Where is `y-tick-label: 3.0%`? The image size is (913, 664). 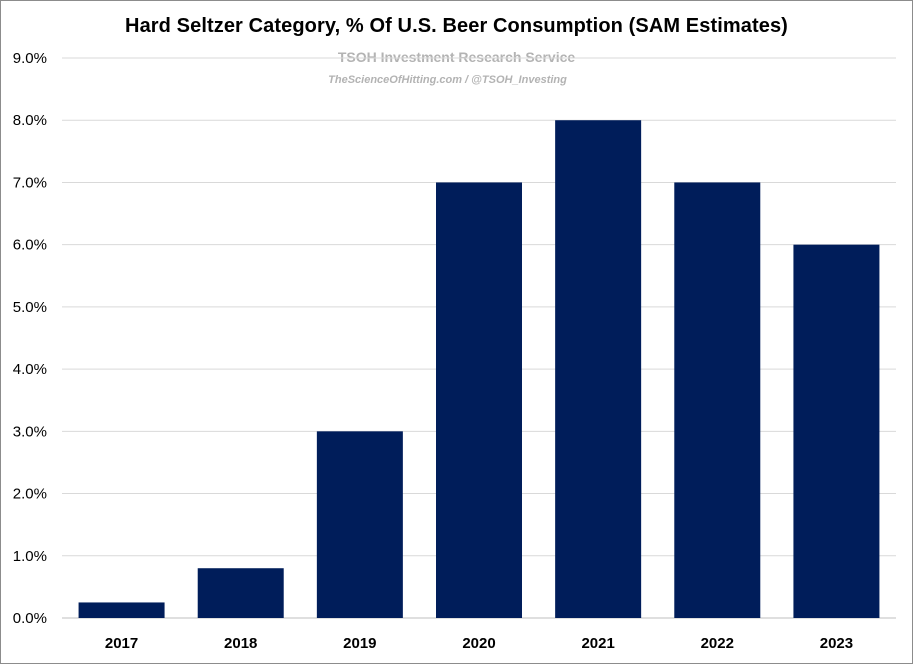
y-tick-label: 3.0% is located at coordinates (30, 431).